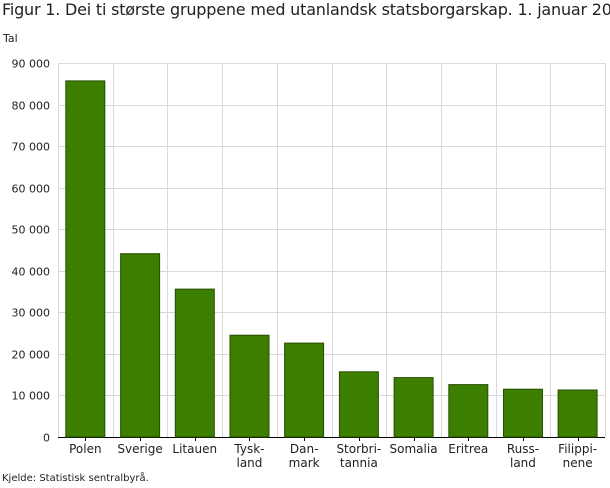 The height and width of the screenshot is (488, 610). What do you see at coordinates (577, 456) in the screenshot?
I see `x-tick-label: Filippi-nene` at bounding box center [577, 456].